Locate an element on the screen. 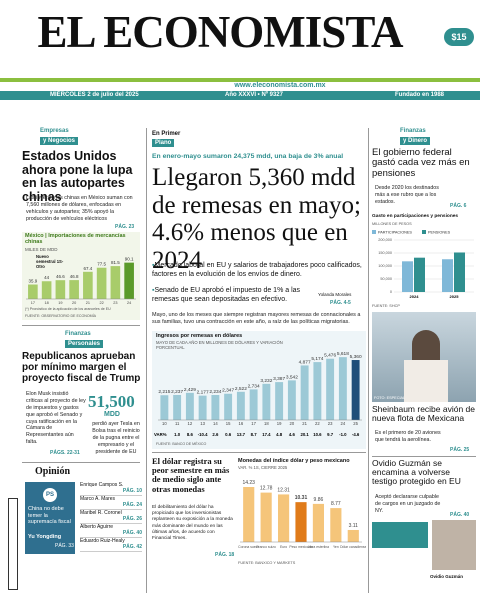 The width and height of the screenshot is (480, 599). x-tick-label: 15 is located at coordinates (228, 423).